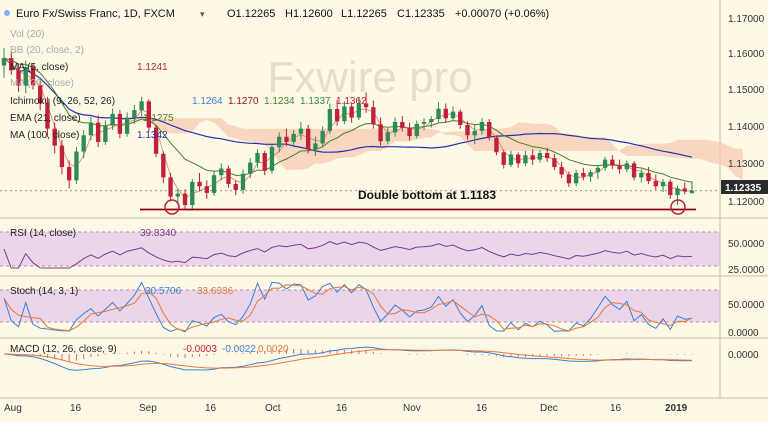 The width and height of the screenshot is (768, 422). Describe the element at coordinates (42, 83) in the screenshot. I see `indicator-ma20-label: MA (20, close)` at that location.